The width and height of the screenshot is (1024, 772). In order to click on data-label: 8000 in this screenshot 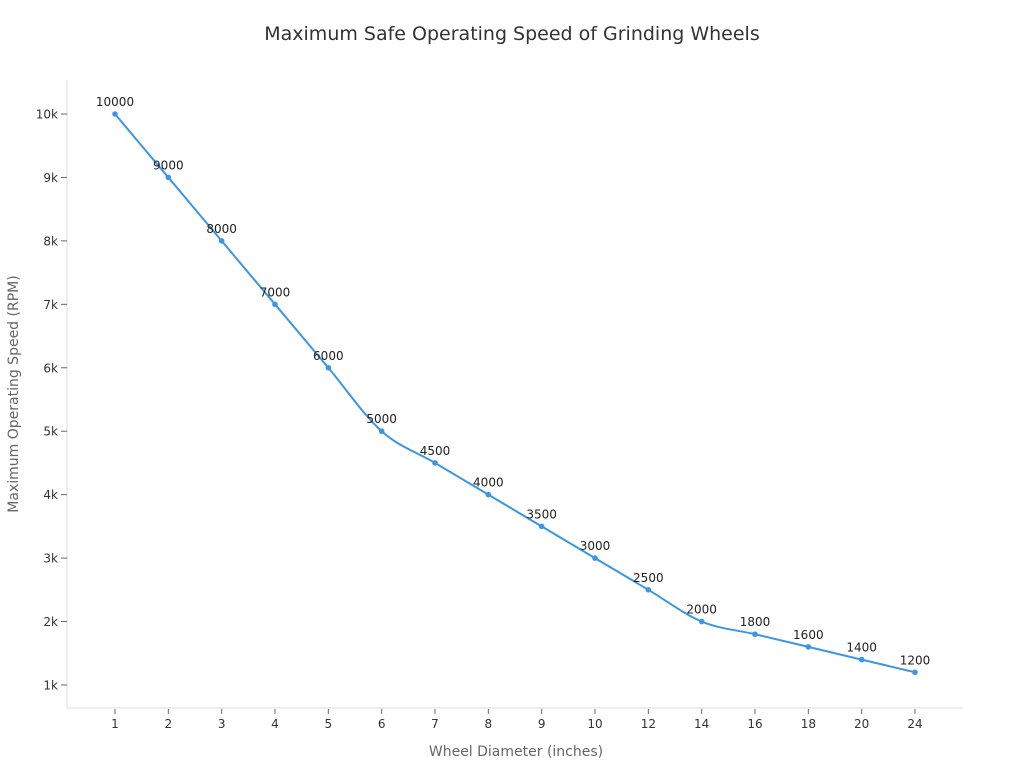, I will do `click(221, 229)`.